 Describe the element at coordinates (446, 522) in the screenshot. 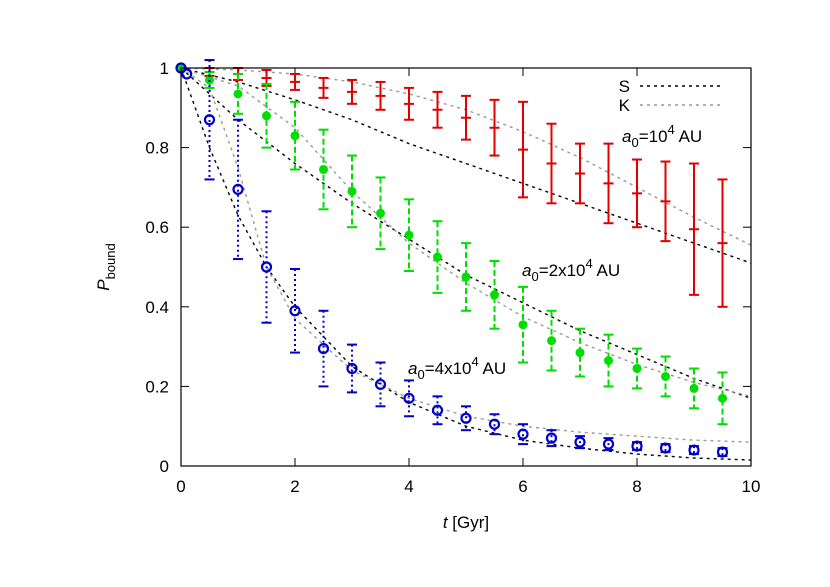

I see `x-label-var: t` at that location.